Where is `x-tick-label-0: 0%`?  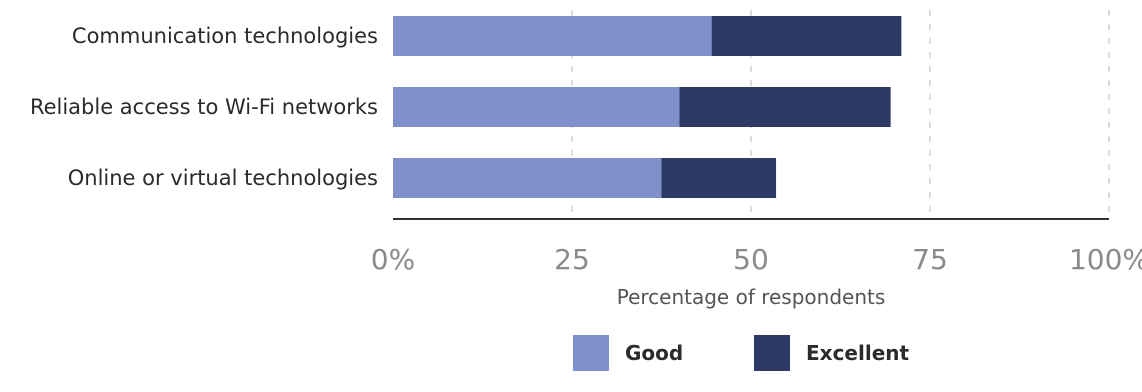
x-tick-label-0: 0% is located at coordinates (393, 259).